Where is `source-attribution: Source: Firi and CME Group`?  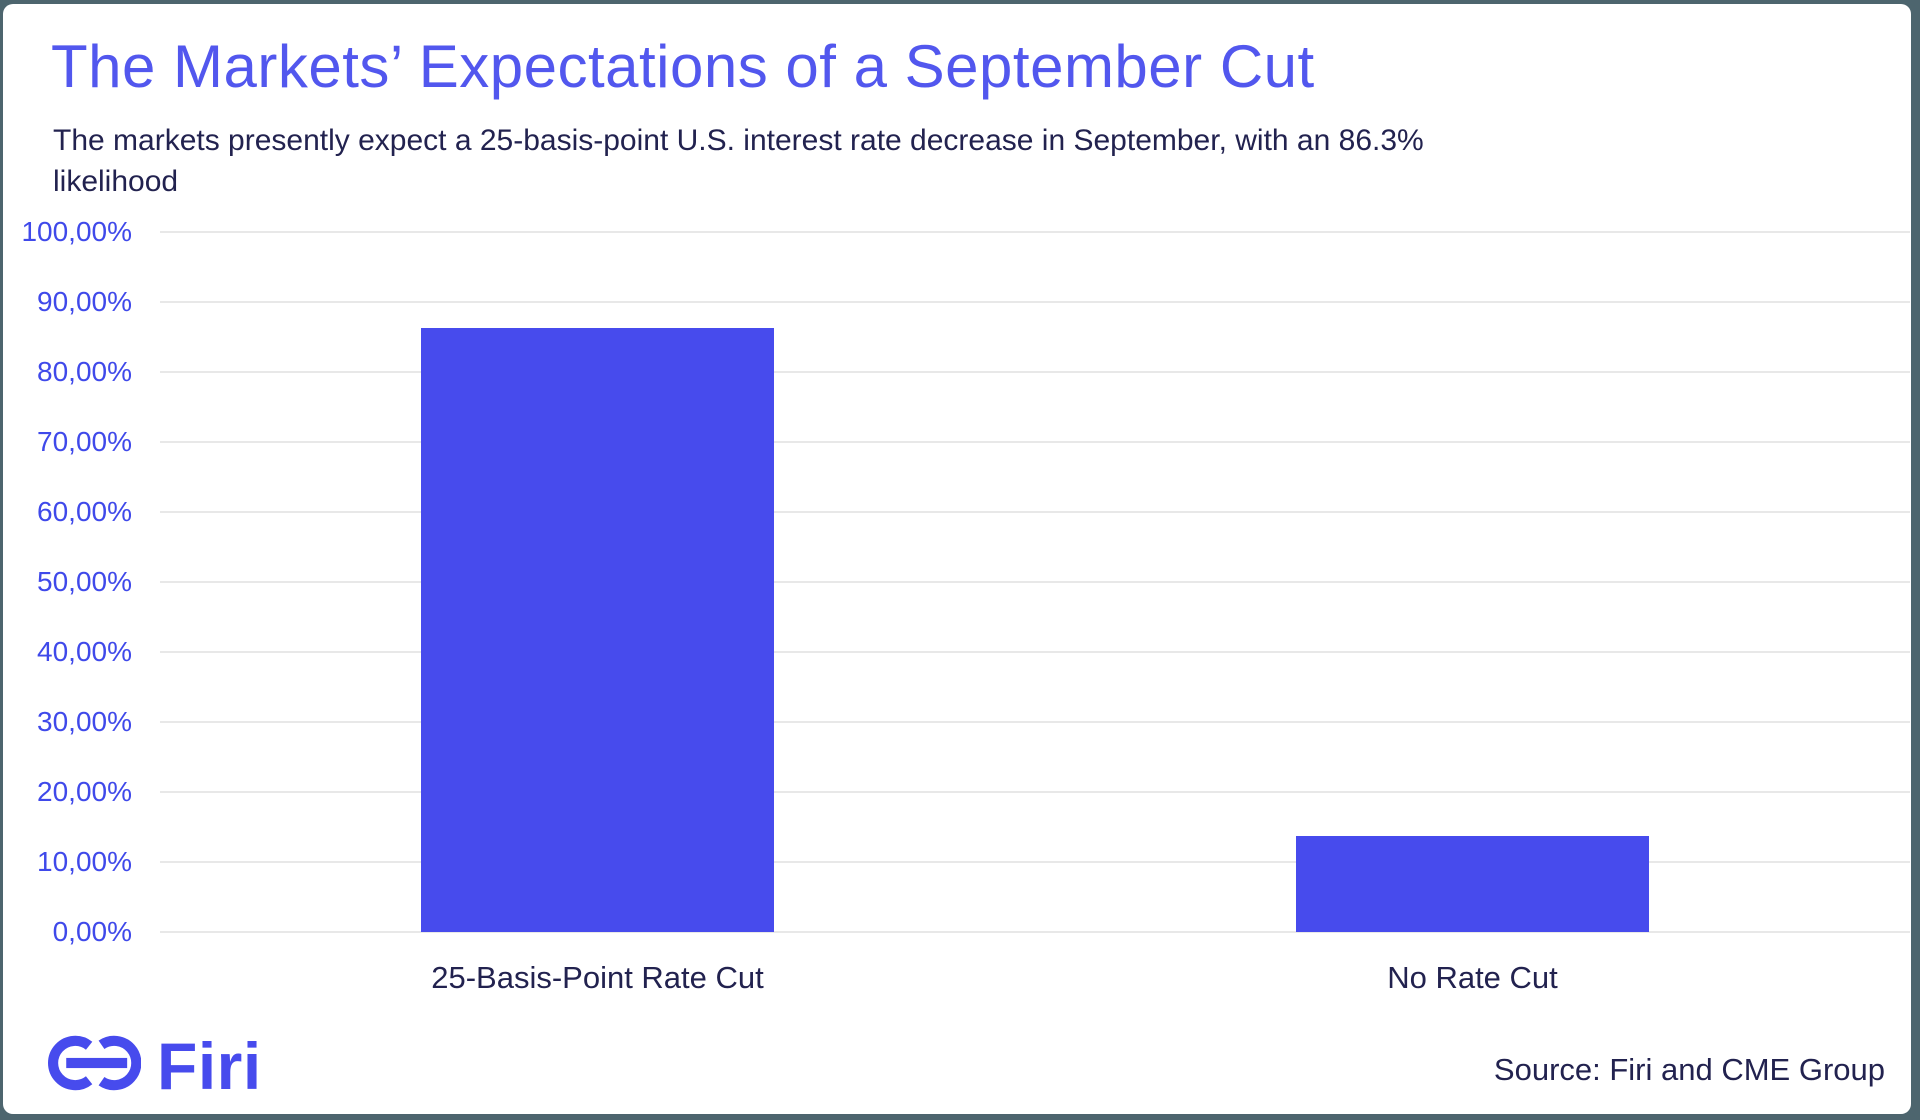 source-attribution: Source: Firi and CME Group is located at coordinates (1689, 1069).